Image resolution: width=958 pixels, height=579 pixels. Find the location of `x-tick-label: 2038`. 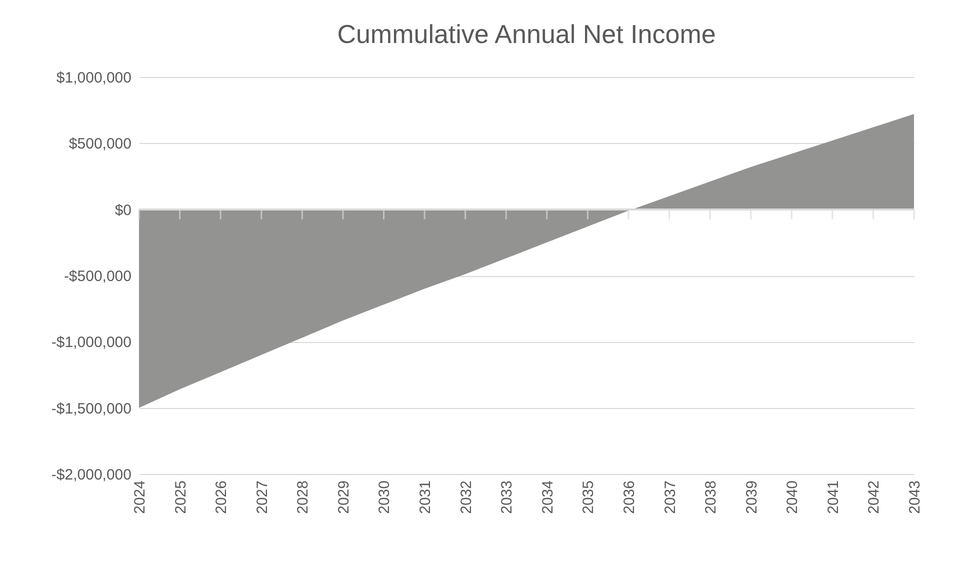

x-tick-label: 2038 is located at coordinates (711, 497).